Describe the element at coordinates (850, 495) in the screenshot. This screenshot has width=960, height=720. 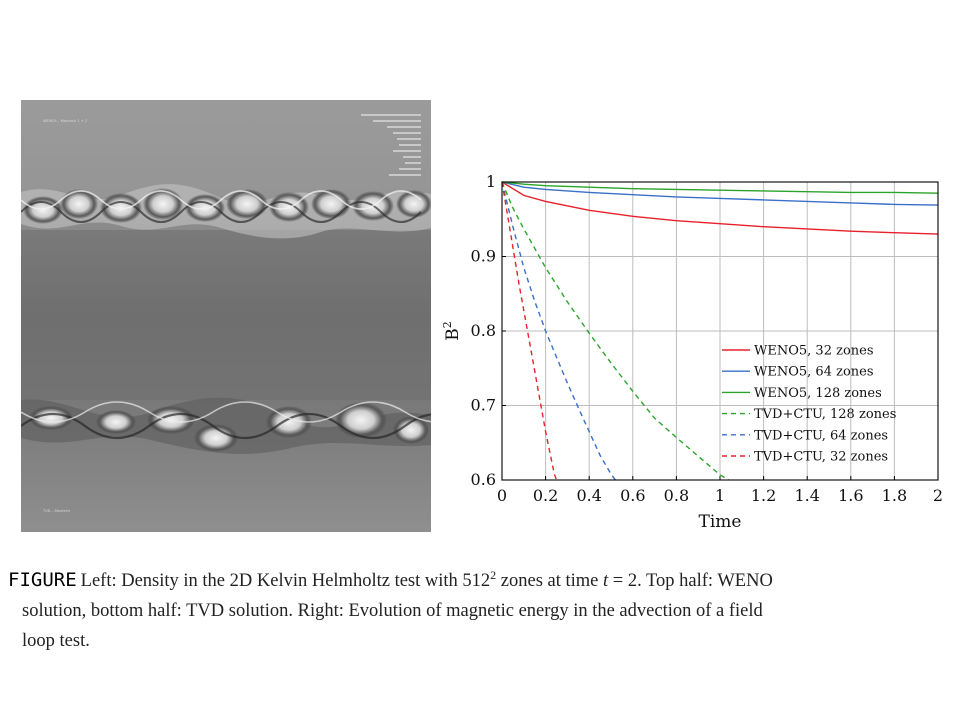
I see `x-tick-label: 1.6` at that location.